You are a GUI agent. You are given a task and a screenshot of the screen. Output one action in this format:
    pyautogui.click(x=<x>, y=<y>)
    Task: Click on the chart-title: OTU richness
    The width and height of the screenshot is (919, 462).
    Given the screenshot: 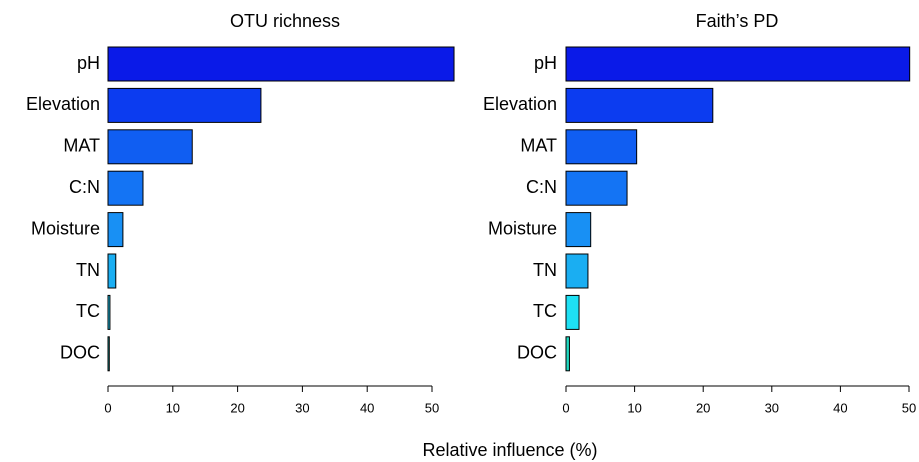 What is the action you would take?
    pyautogui.click(x=285, y=21)
    